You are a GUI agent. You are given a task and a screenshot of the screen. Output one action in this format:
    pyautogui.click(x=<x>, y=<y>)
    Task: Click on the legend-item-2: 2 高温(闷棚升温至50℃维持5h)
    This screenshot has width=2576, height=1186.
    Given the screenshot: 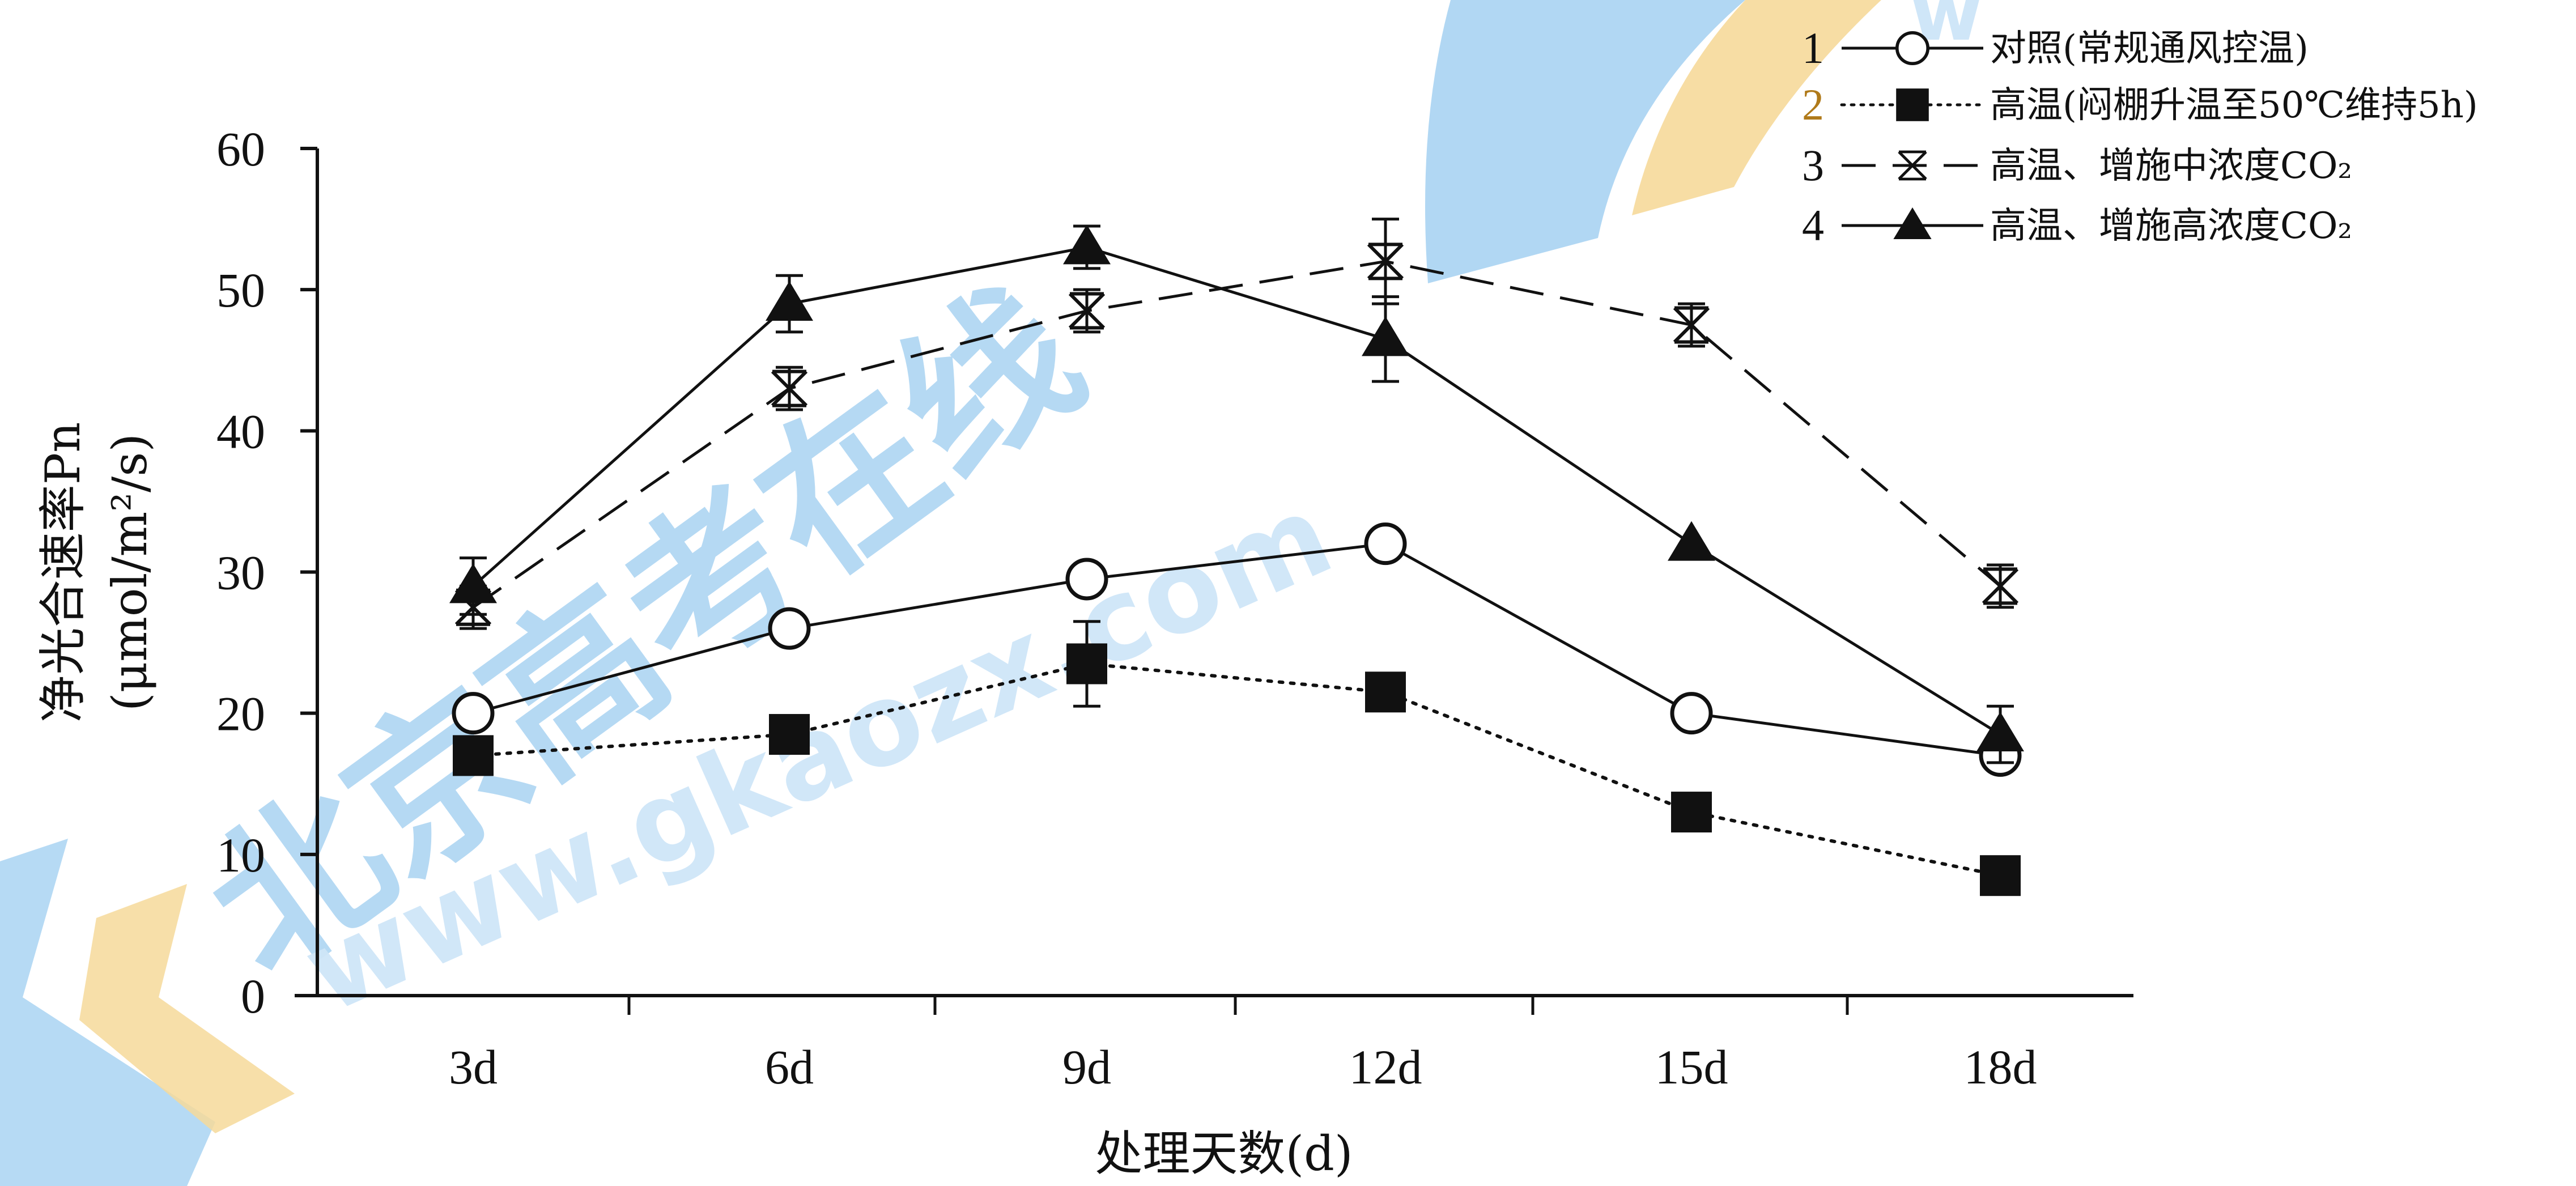 What is the action you would take?
    pyautogui.click(x=2140, y=104)
    